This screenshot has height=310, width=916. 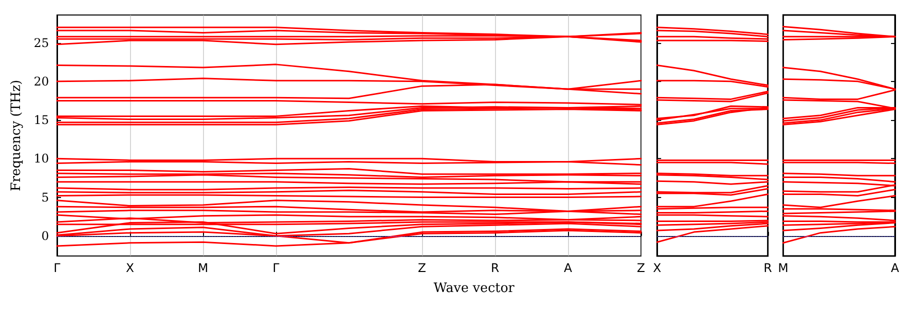 What do you see at coordinates (41, 159) in the screenshot?
I see `y-tick-label: 10` at bounding box center [41, 159].